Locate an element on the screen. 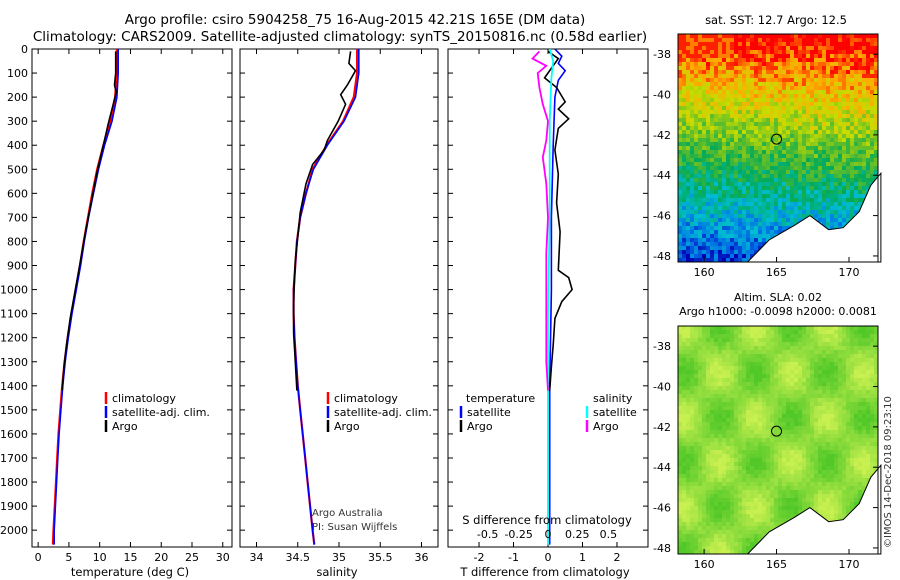 This screenshot has height=580, width=900. x-tick-label: 20 is located at coordinates (161, 557).